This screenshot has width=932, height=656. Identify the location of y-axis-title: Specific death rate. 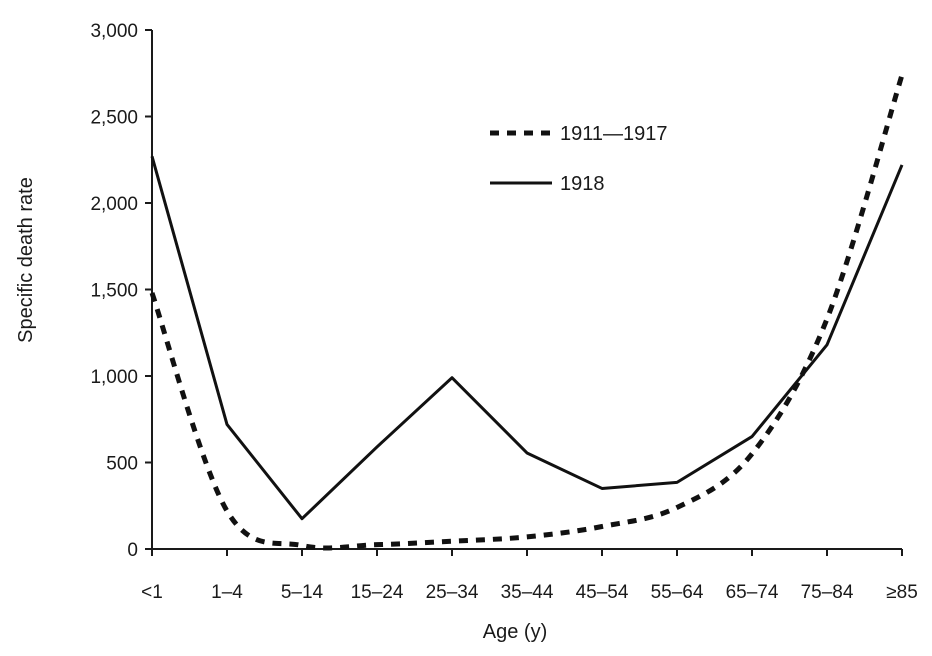
(26, 260).